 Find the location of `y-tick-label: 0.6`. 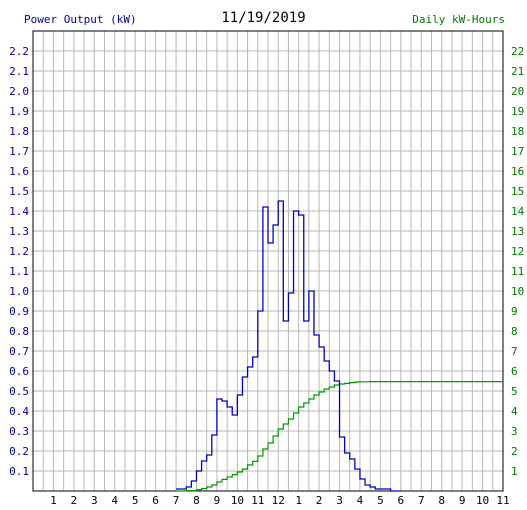

y-tick-label: 0.6 is located at coordinates (19, 371).